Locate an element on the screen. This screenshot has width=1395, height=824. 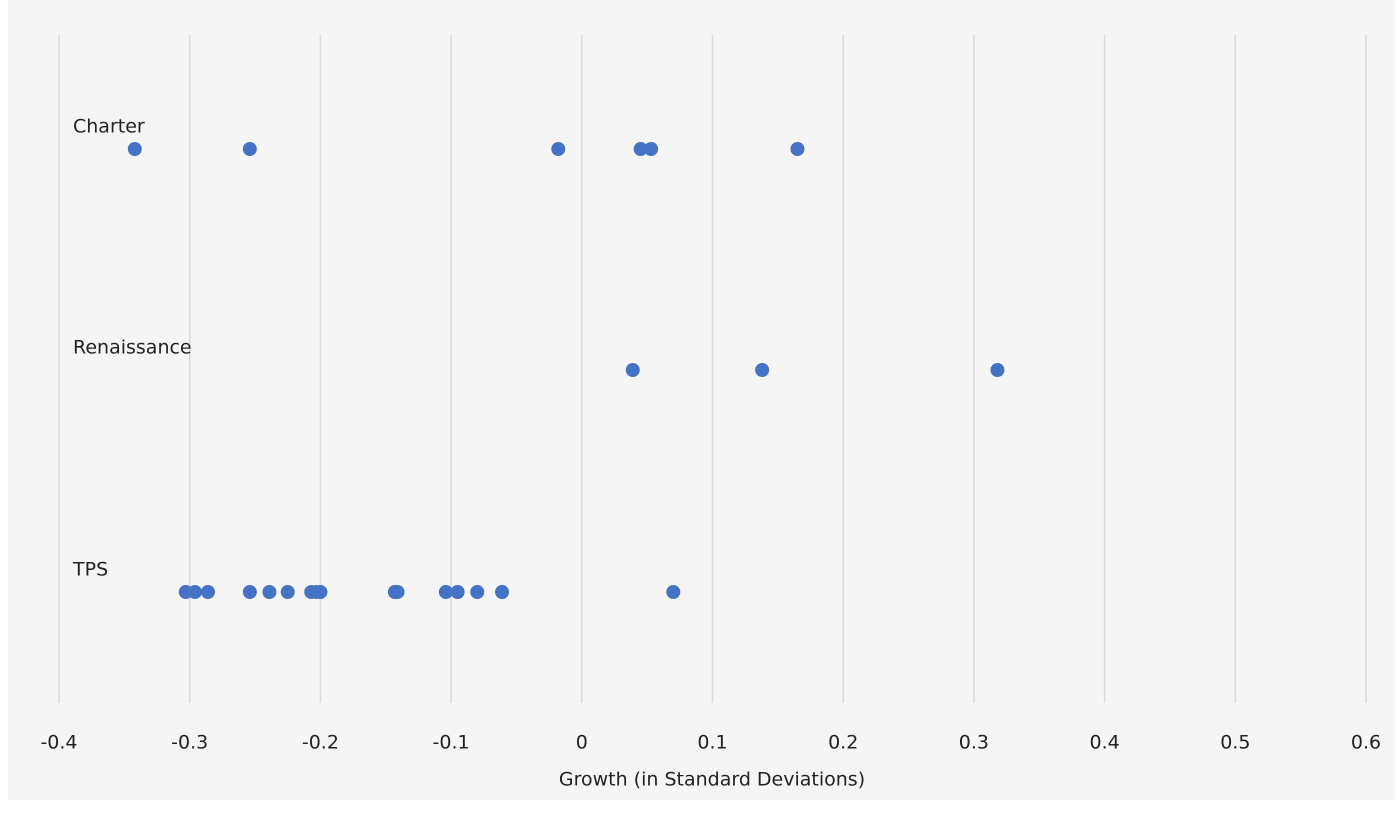
x-tick-label: 0.4 is located at coordinates (1104, 743).